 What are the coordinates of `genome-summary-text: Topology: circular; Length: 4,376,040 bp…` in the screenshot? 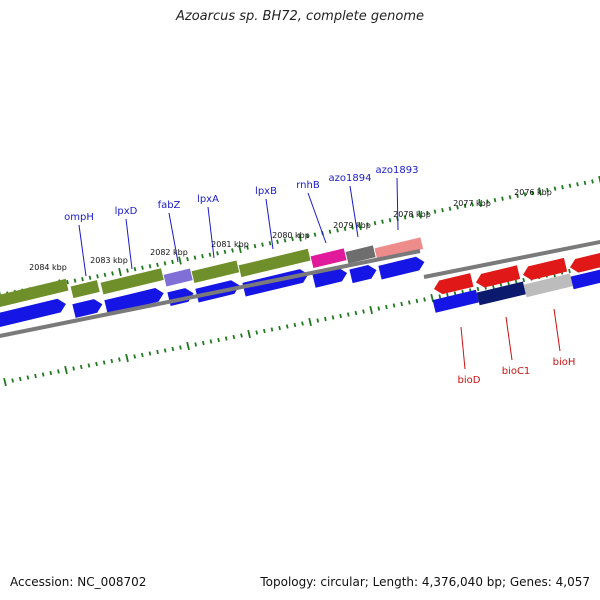 It's located at (425, 582).